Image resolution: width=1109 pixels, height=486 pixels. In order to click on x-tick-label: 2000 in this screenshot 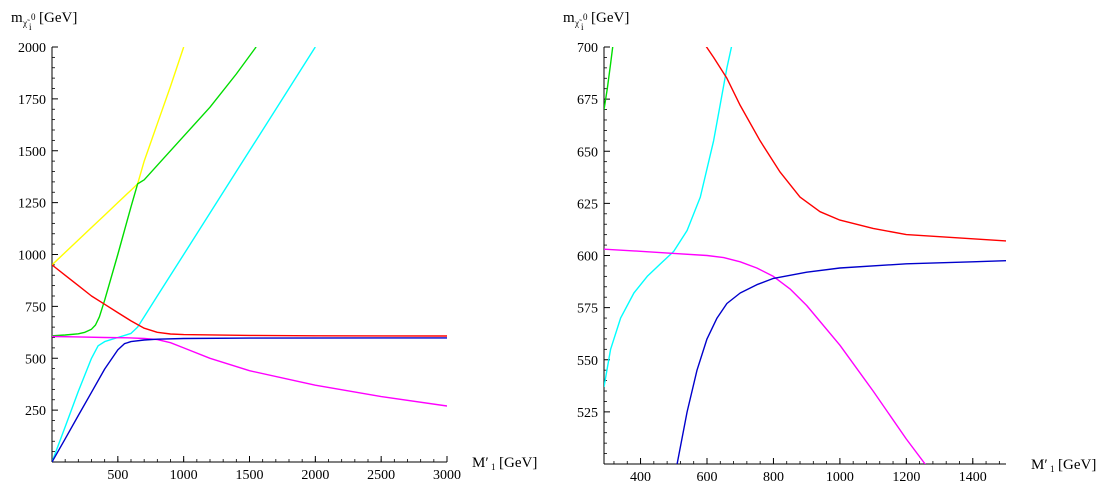, I will do `click(315, 475)`.